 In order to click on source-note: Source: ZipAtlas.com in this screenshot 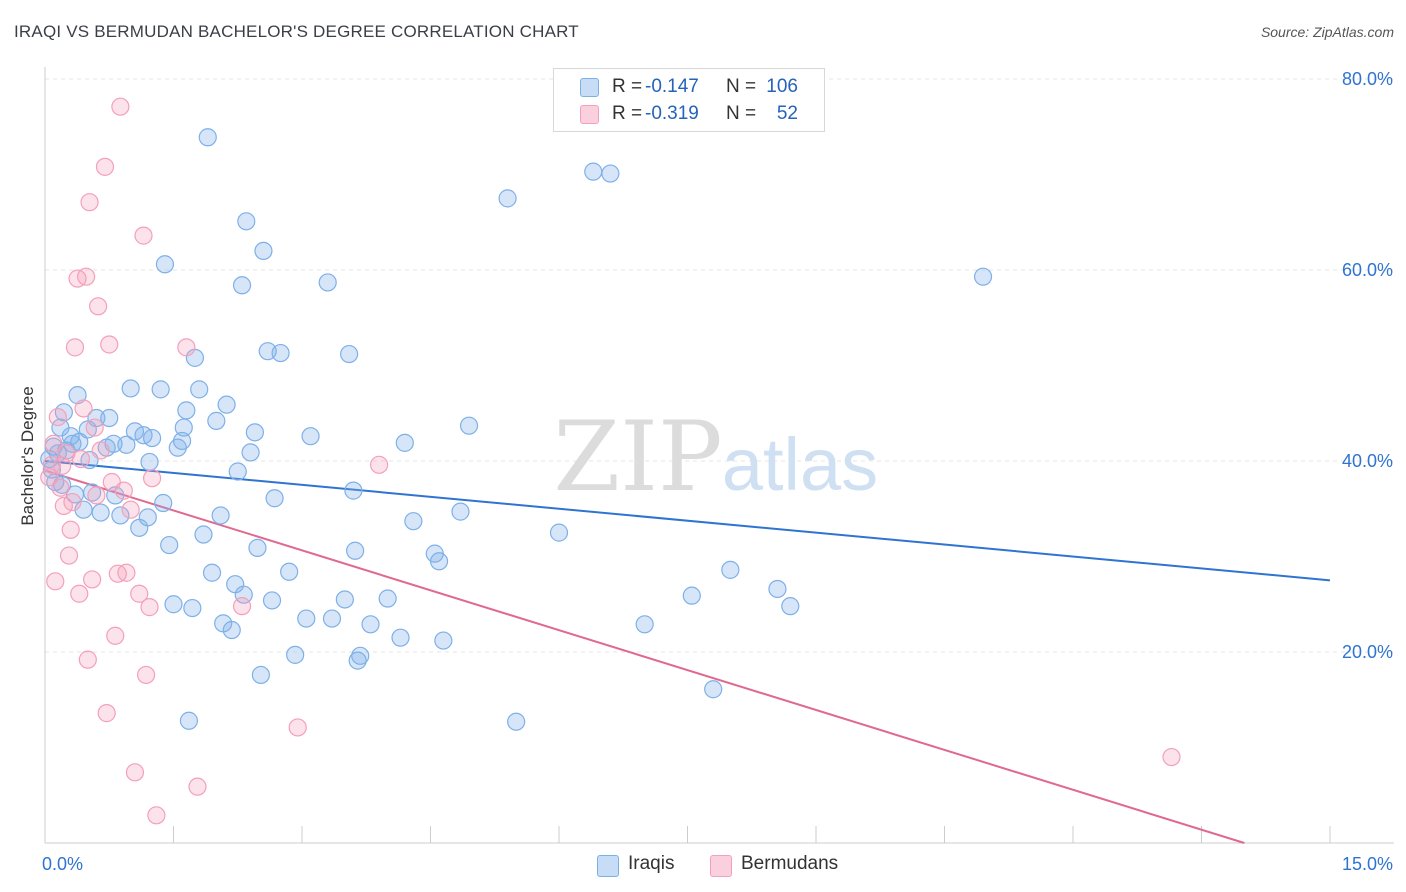, I will do `click(1327, 32)`.